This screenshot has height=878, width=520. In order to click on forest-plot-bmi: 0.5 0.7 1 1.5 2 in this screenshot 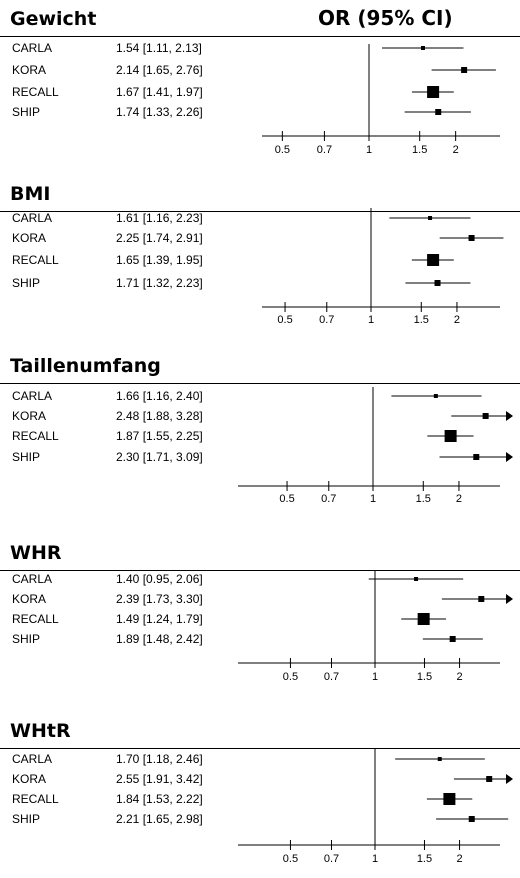, I will do `click(383, 267)`.